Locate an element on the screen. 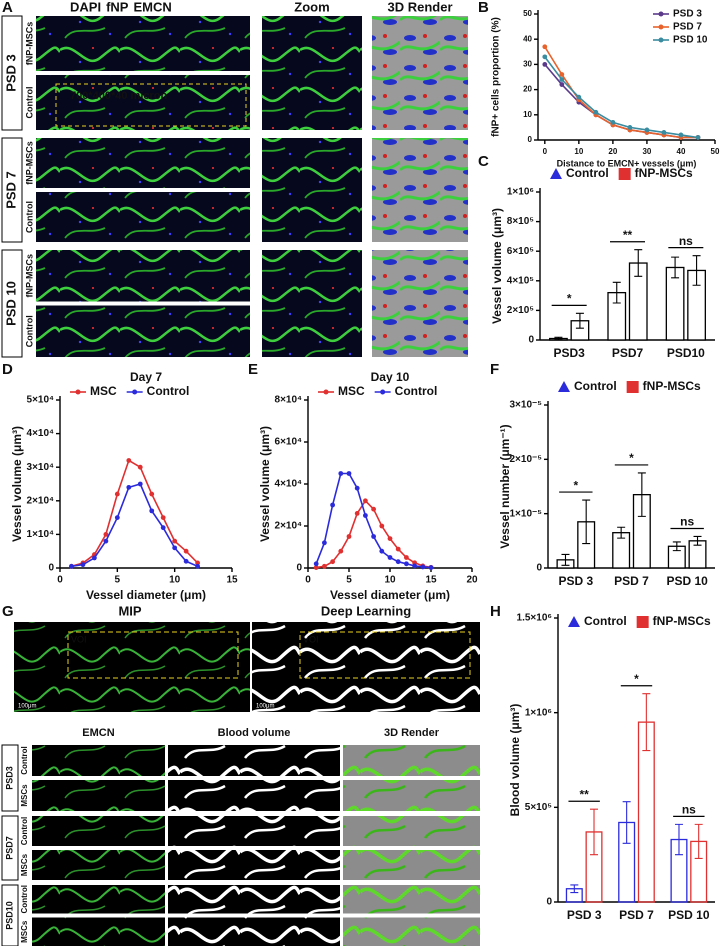 This screenshot has height=946, width=724. row-label: PSD7 is located at coordinates (9, 848).